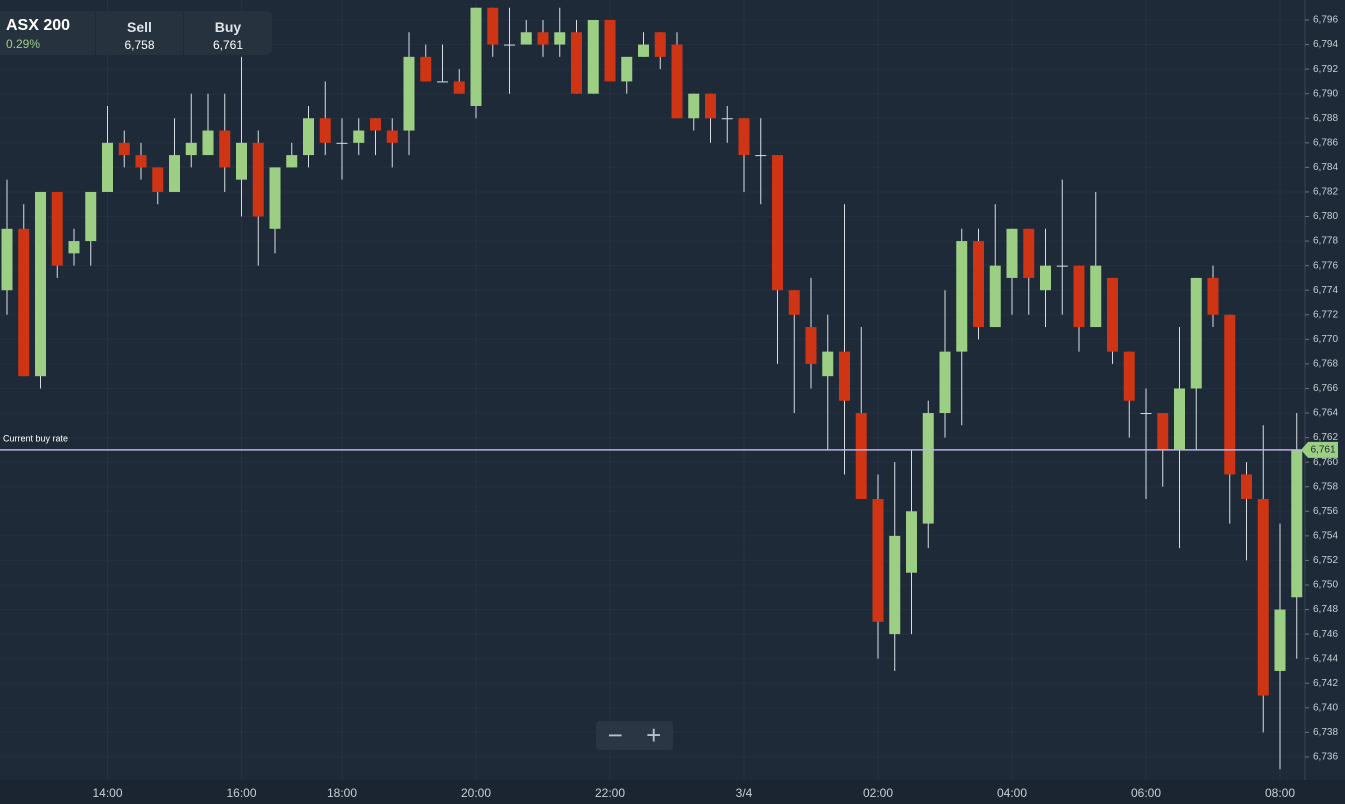 The image size is (1345, 804). I want to click on y-tick-label: 6,750, so click(1325, 585).